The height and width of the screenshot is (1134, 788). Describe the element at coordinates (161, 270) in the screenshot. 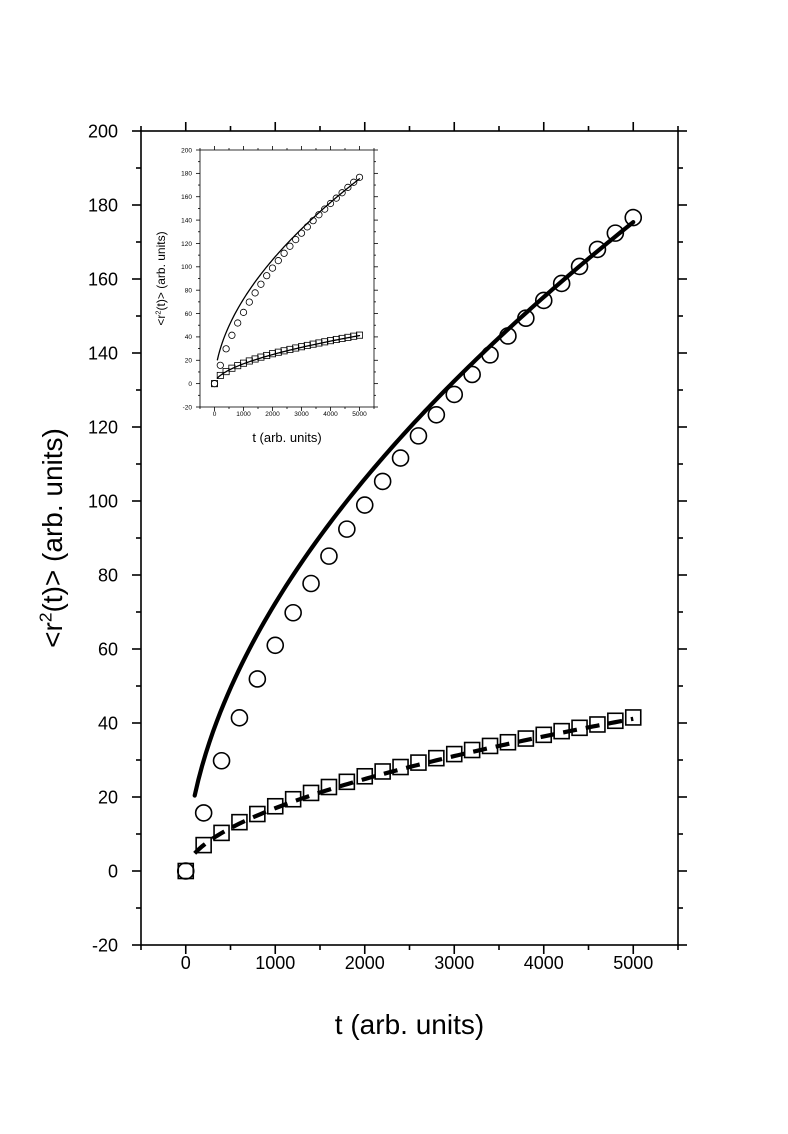

I see `y-axis-label-suffix: (t)> (arb. units)` at that location.